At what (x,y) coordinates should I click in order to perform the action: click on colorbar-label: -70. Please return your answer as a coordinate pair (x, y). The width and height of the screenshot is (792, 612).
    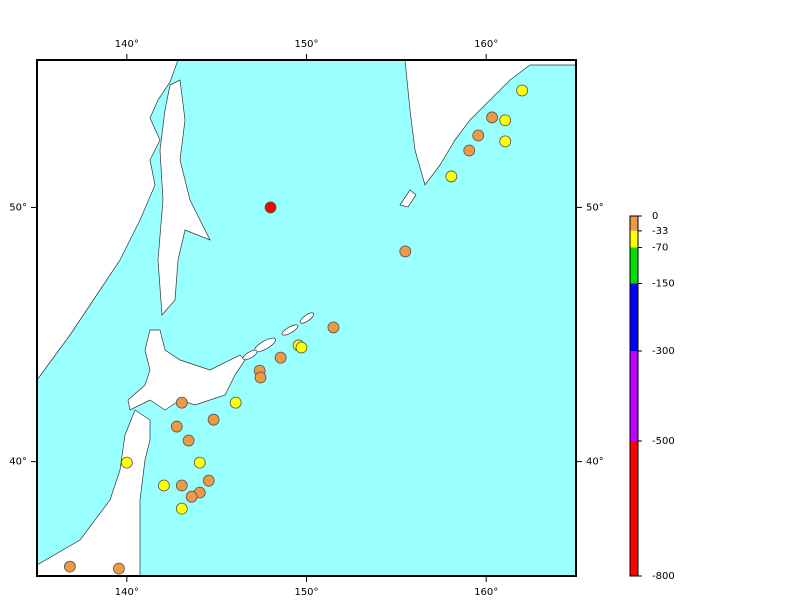
    Looking at the image, I should click on (660, 248).